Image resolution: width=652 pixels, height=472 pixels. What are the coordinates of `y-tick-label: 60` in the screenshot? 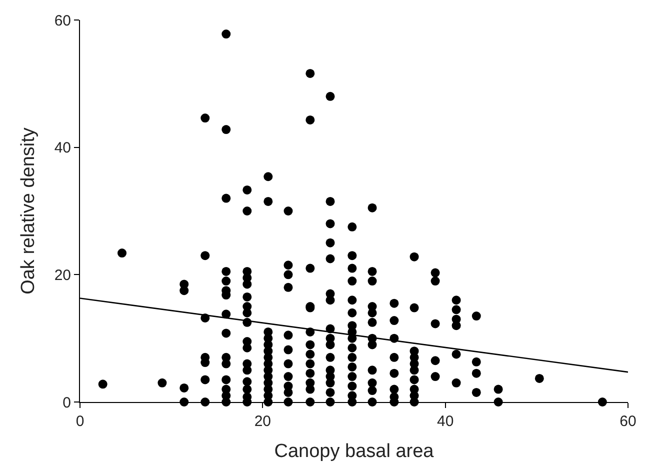 It's located at (62, 21).